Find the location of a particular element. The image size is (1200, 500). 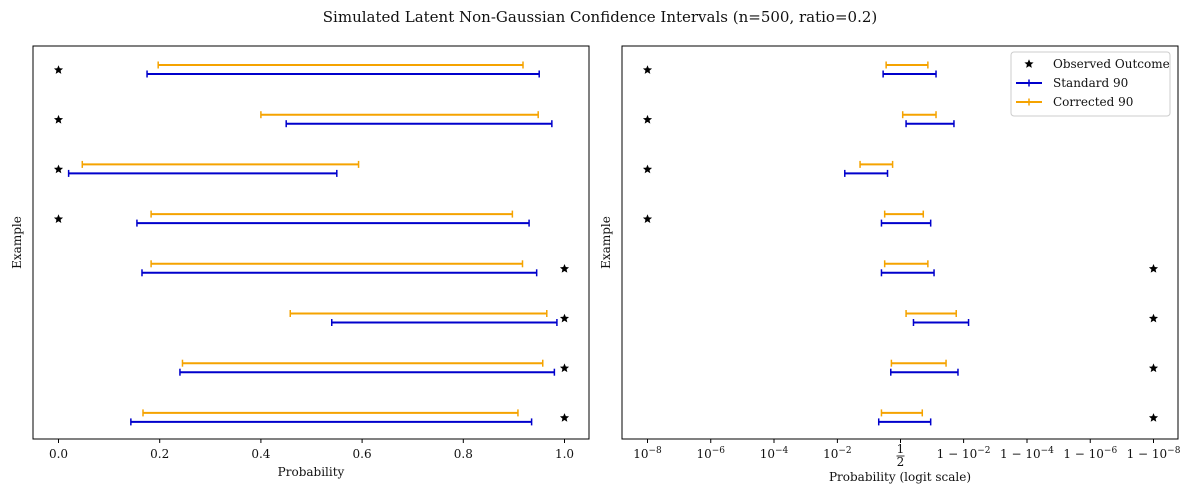

x-tick-label: 10⁻⁴ is located at coordinates (774, 453).